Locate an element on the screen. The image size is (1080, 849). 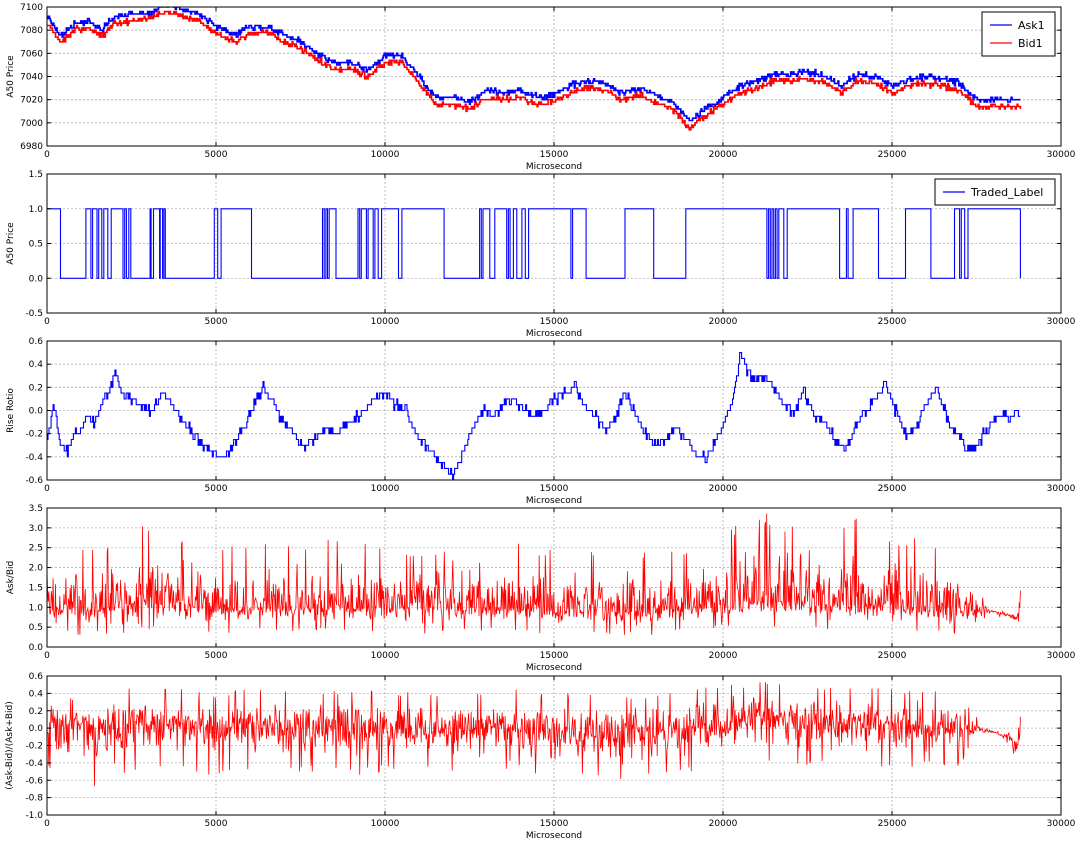
series-line-ask1 is located at coordinates (534, 64).